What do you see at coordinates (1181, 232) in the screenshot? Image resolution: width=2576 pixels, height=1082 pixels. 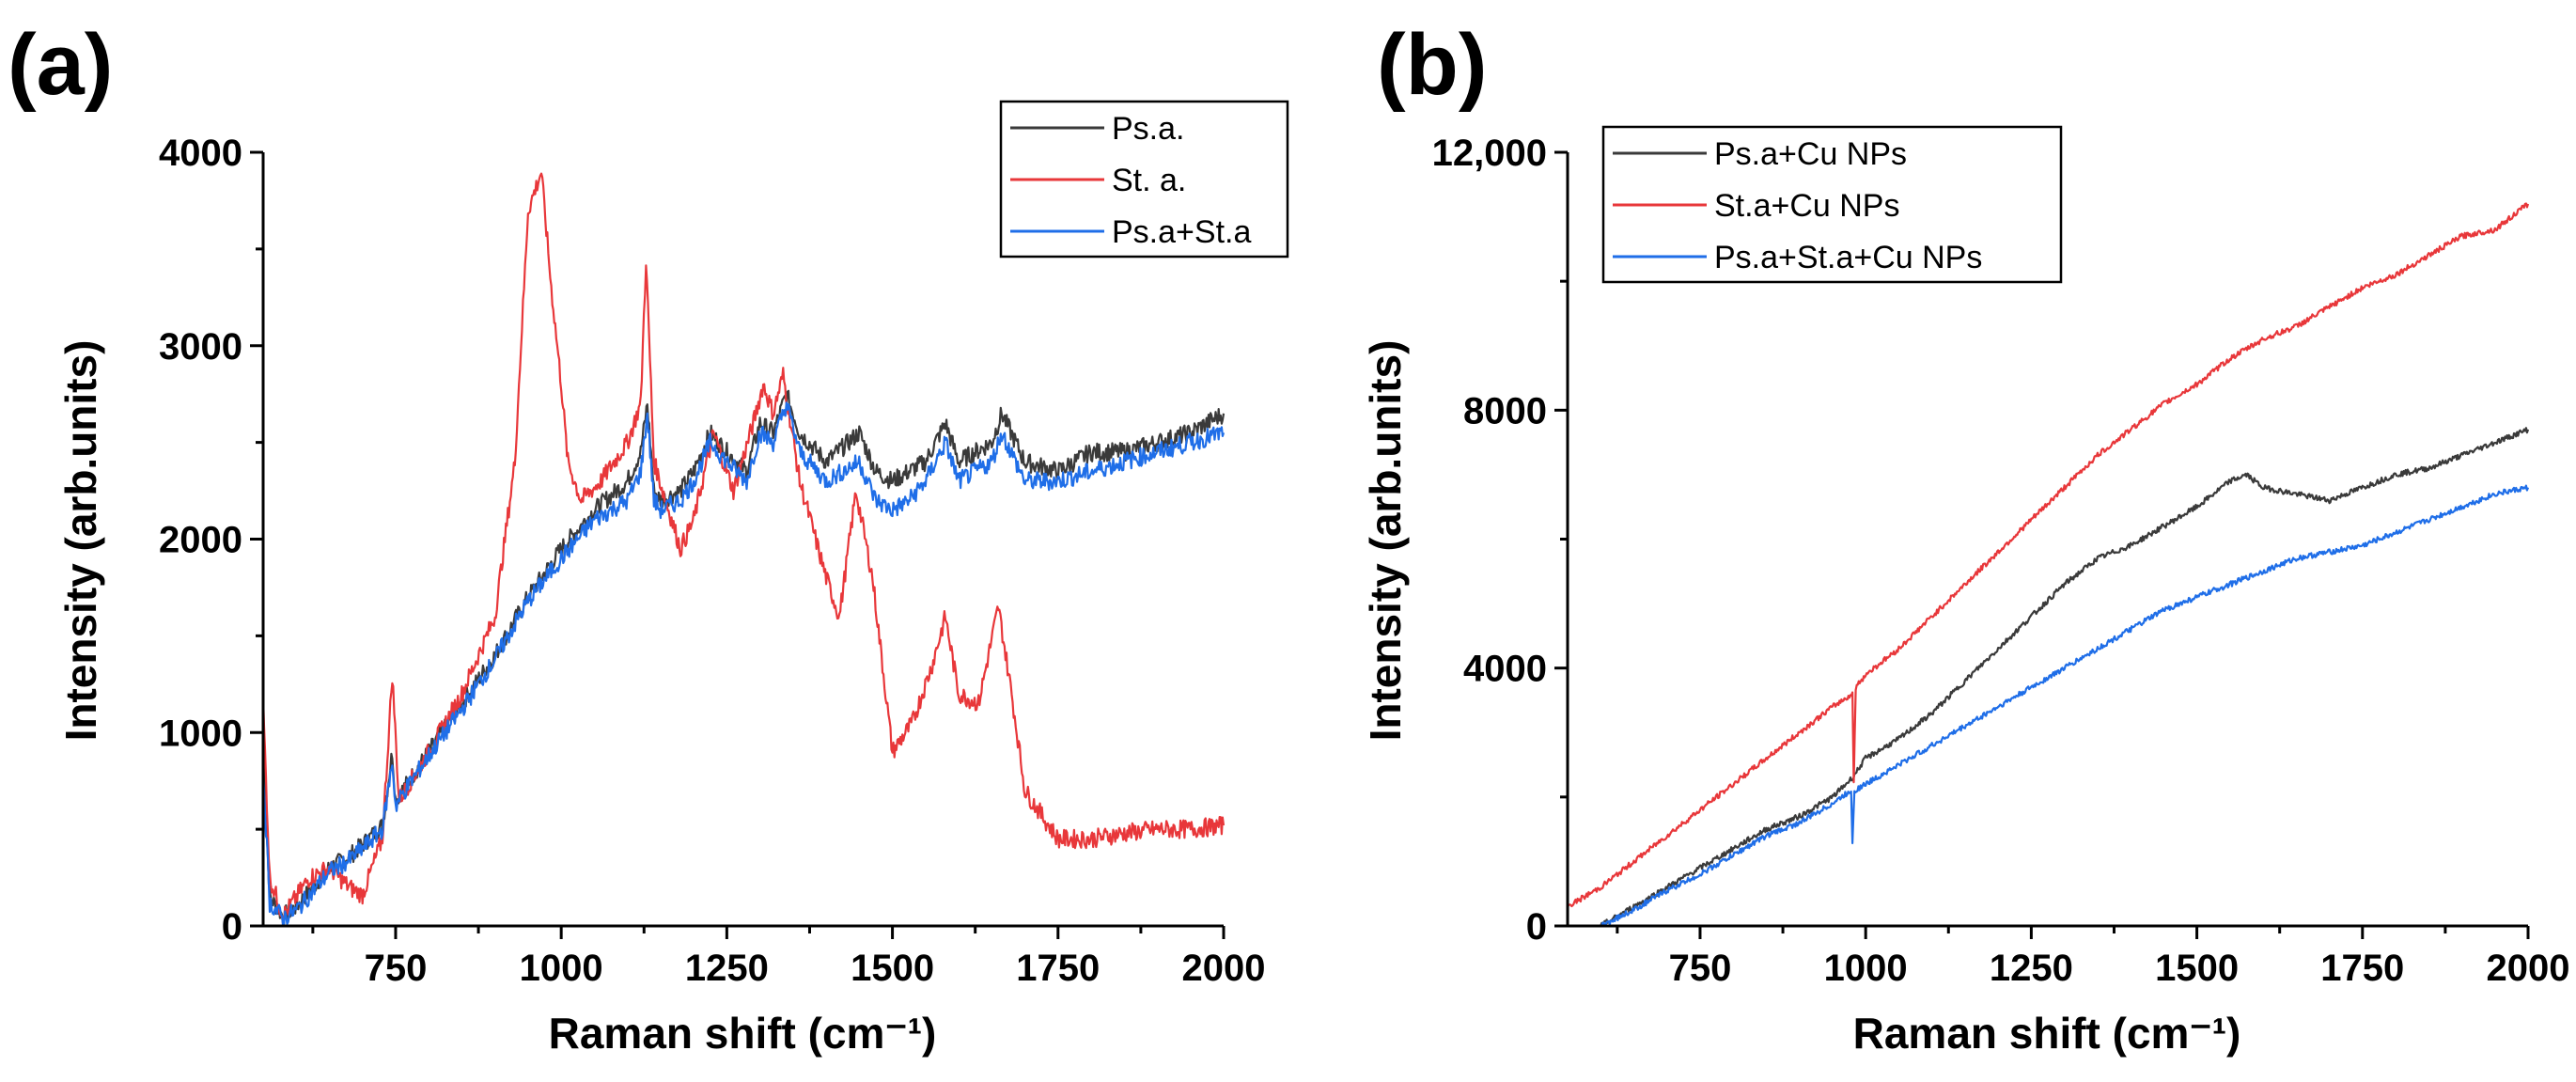 I see `panel-a-legend-label-3: Ps.a+St.a` at bounding box center [1181, 232].